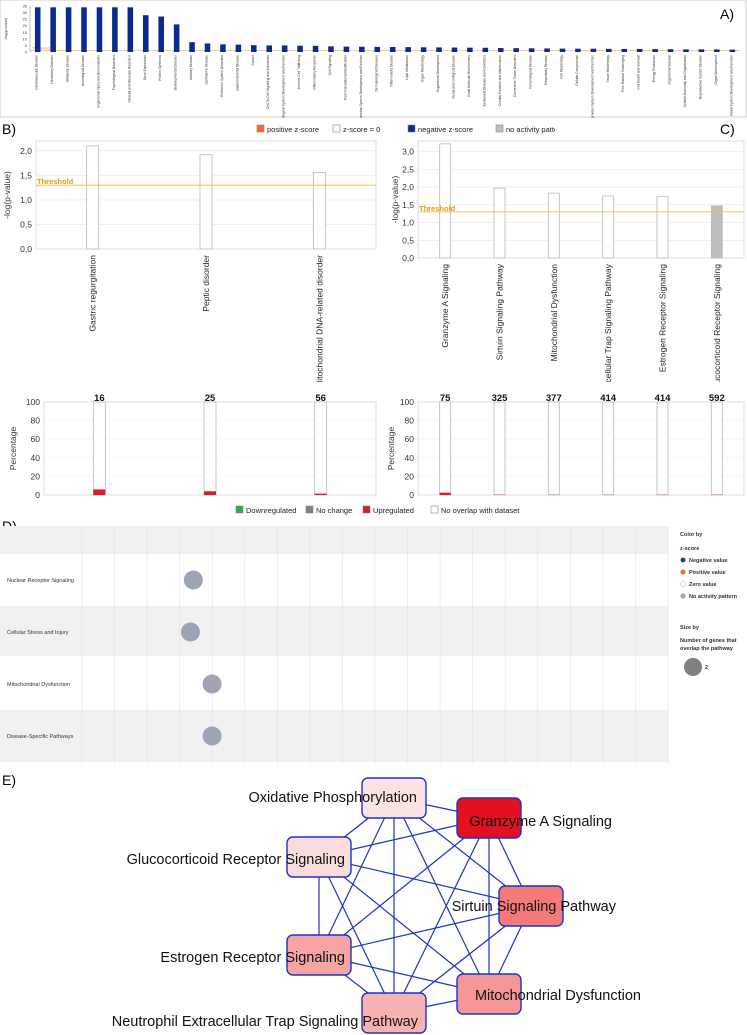 The width and height of the screenshot is (747, 1035). Describe the element at coordinates (385, 30) in the screenshot. I see `panel-a-bars` at that location.